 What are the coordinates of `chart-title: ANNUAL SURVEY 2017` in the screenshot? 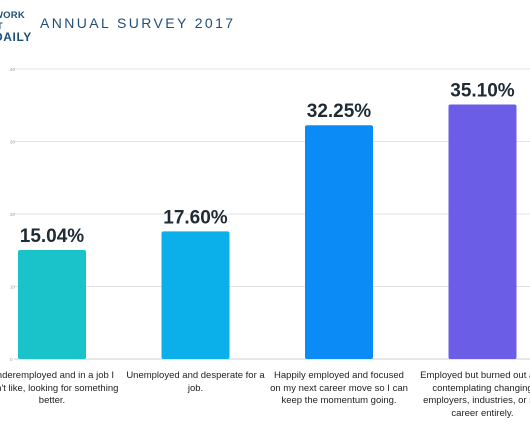 It's located at (138, 23).